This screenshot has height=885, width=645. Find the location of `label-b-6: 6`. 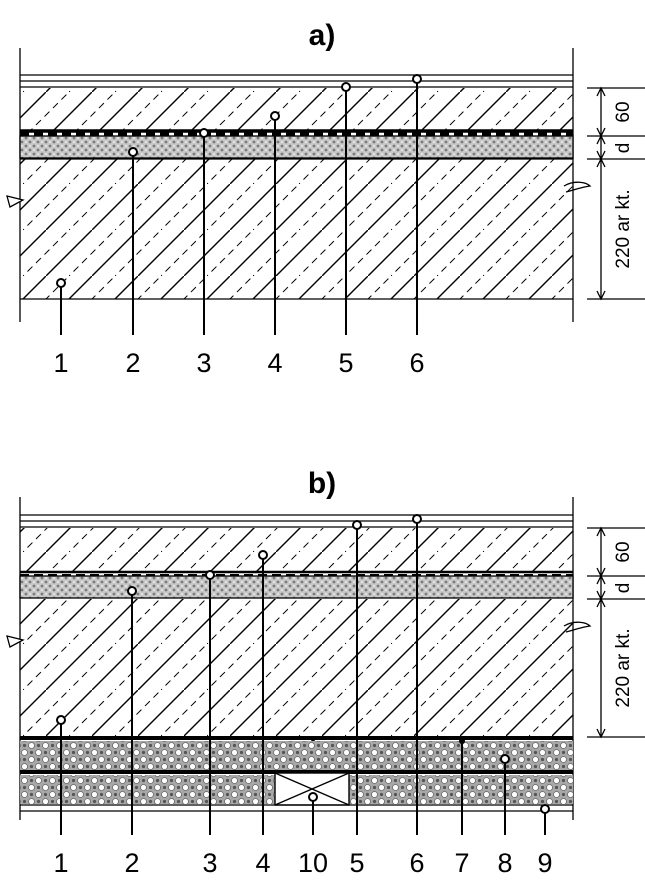

label-b-6: 6 is located at coordinates (416, 863).